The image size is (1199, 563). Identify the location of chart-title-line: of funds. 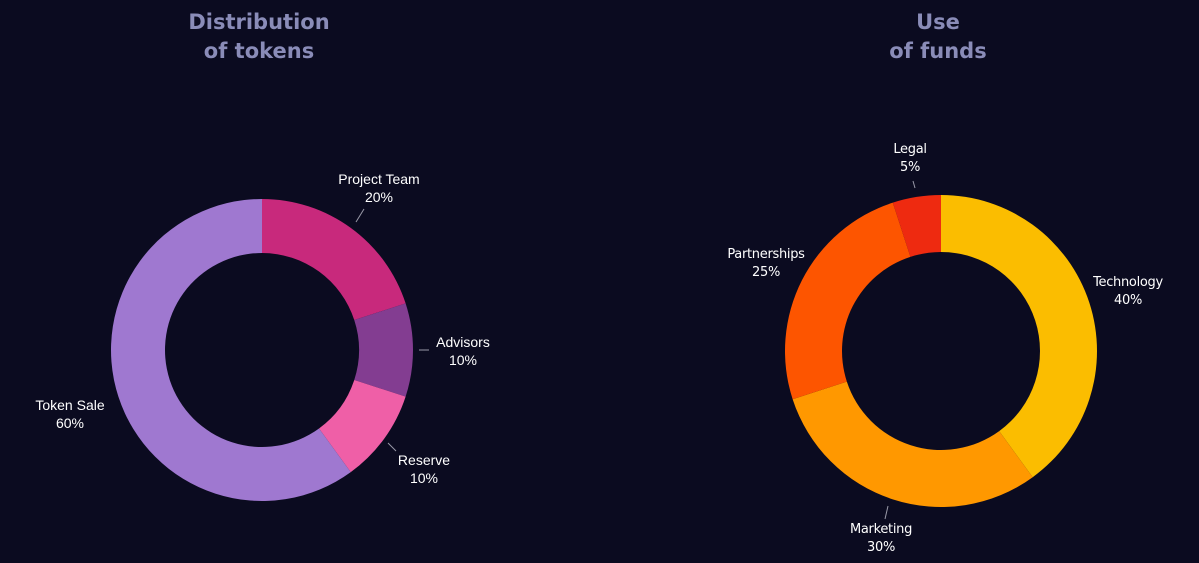
(938, 51).